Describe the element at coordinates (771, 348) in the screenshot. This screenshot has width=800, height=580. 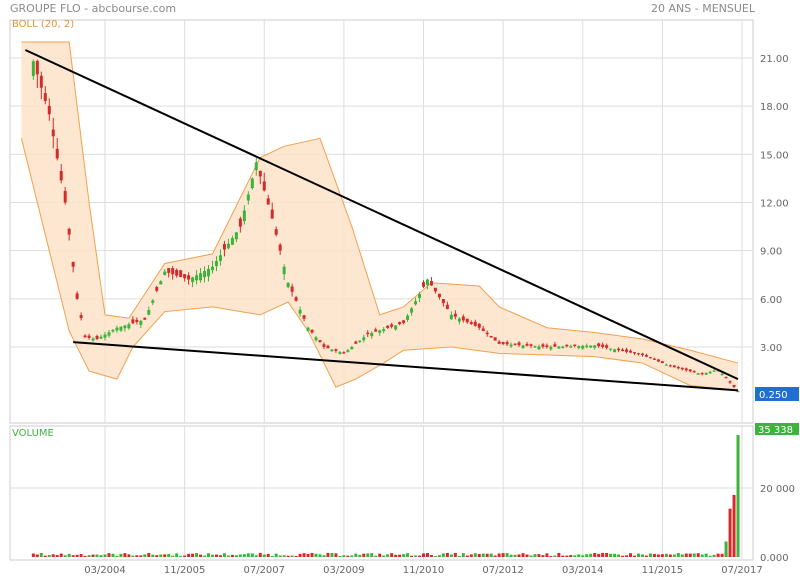
I see `y-tick-label: 3.00` at that location.